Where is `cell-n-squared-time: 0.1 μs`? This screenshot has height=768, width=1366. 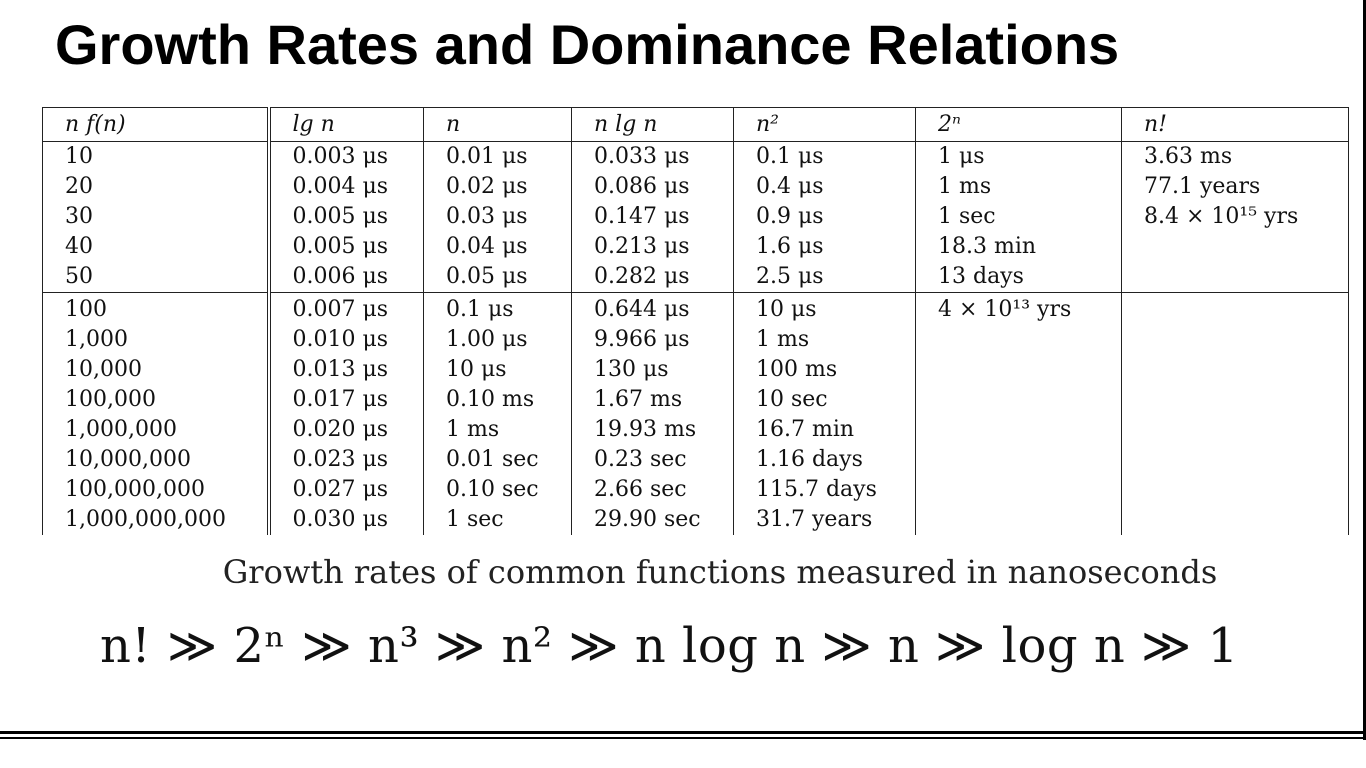
cell-n-squared-time: 0.1 μs is located at coordinates (824, 156).